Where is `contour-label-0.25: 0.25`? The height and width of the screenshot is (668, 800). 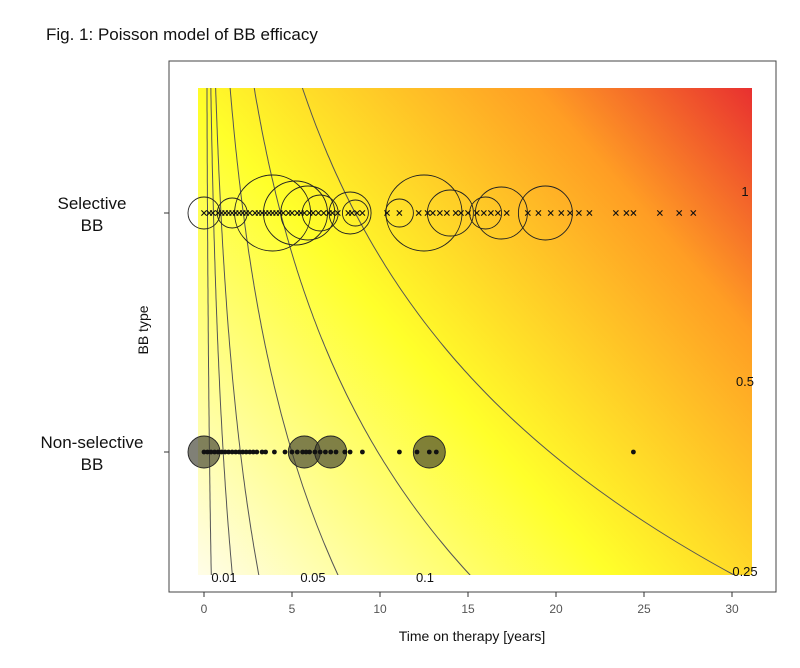
contour-label-0.25: 0.25 is located at coordinates (744, 571).